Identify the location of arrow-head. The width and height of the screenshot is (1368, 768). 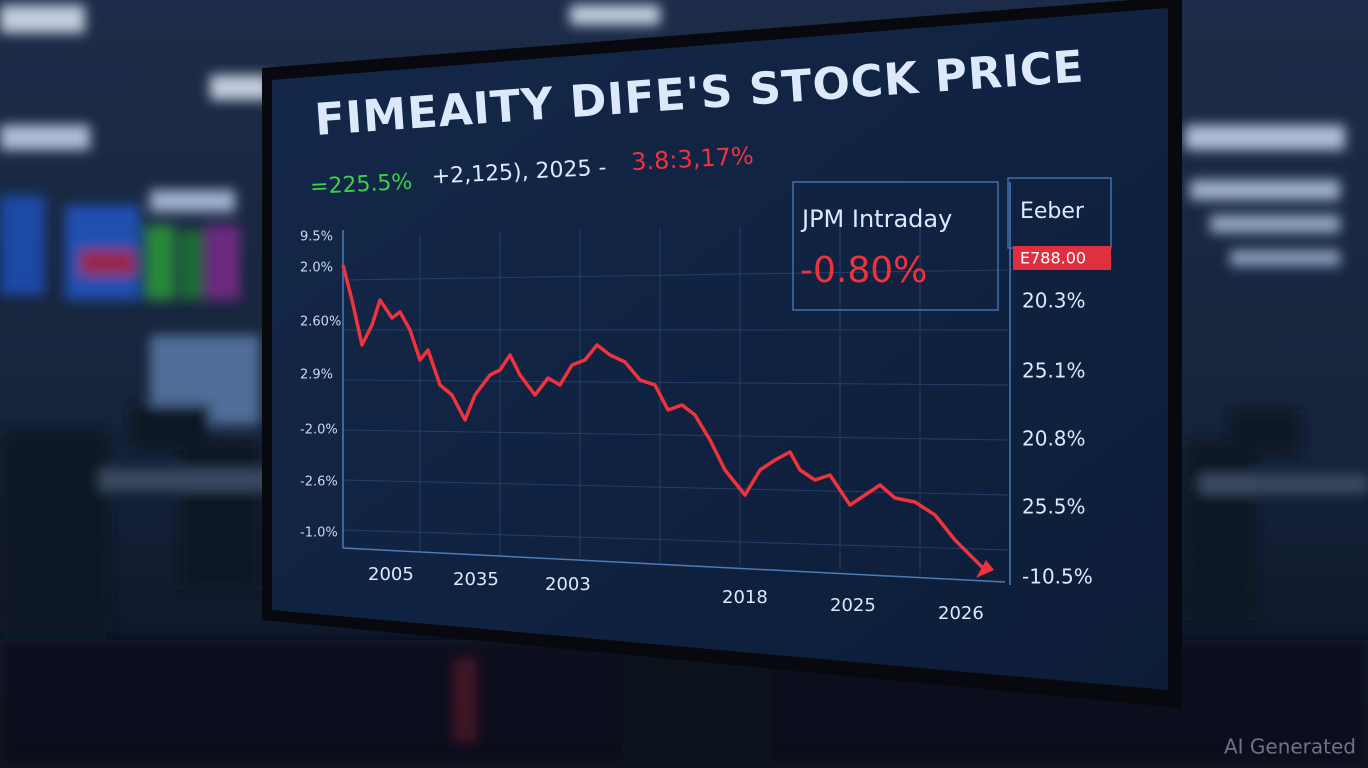
(985, 569).